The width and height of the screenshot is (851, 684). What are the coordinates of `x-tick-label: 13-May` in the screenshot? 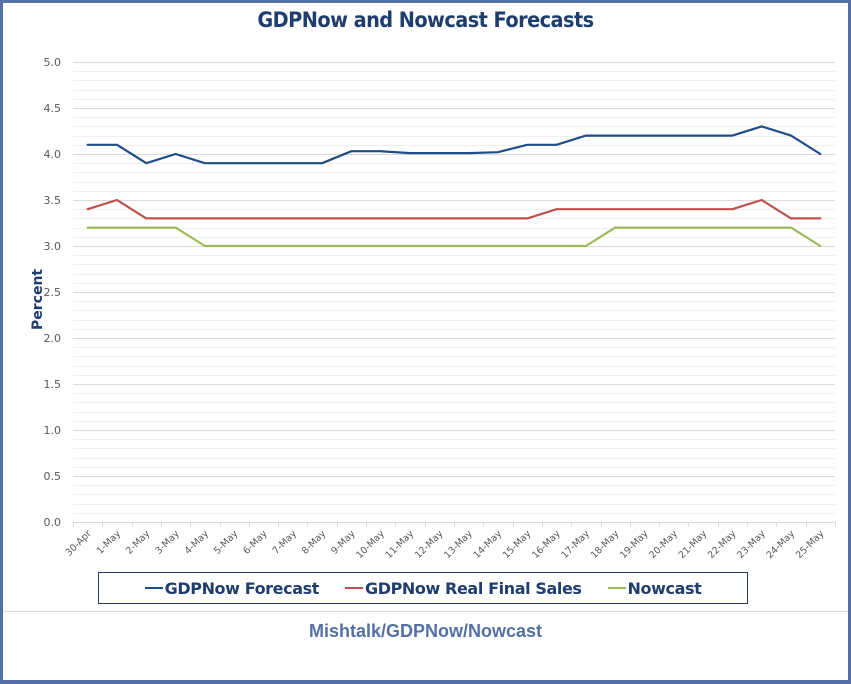 It's located at (458, 544).